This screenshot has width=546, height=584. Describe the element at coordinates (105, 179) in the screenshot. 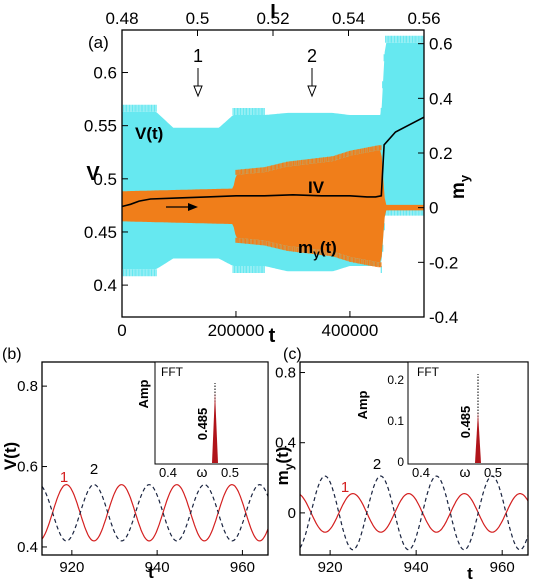

I see `a-yleft-tick-label: 0.5` at that location.